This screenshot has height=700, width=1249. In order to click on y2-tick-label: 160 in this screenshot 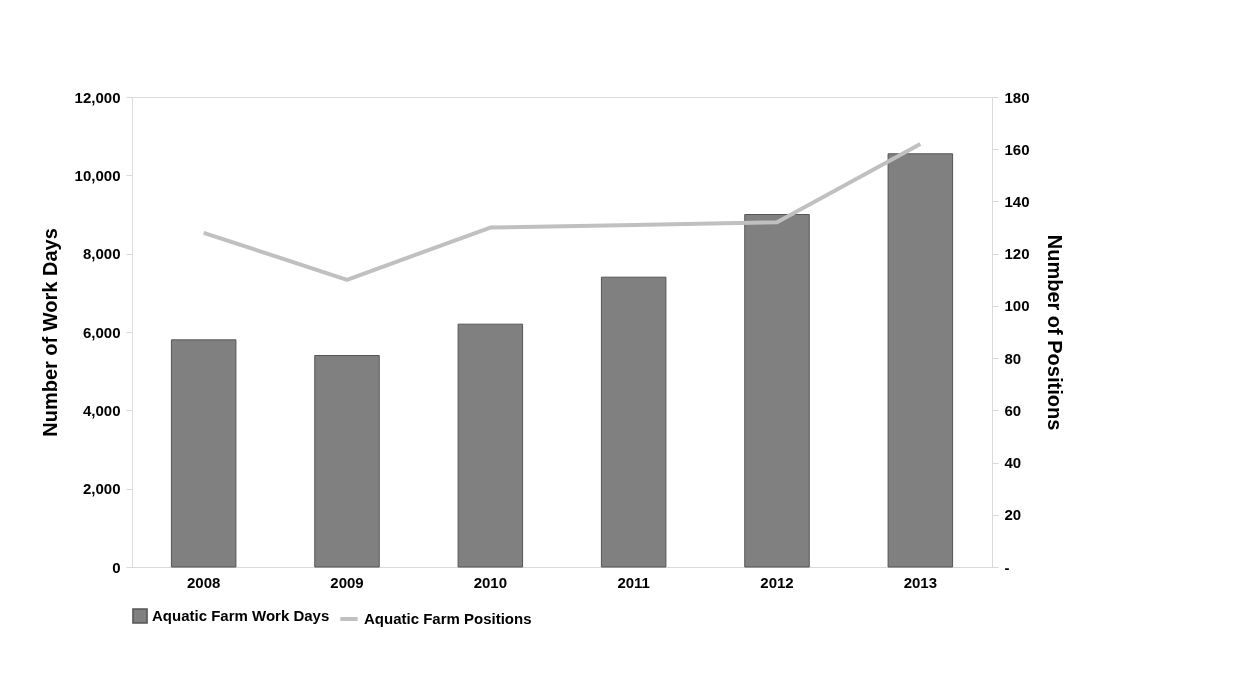, I will do `click(1017, 149)`.